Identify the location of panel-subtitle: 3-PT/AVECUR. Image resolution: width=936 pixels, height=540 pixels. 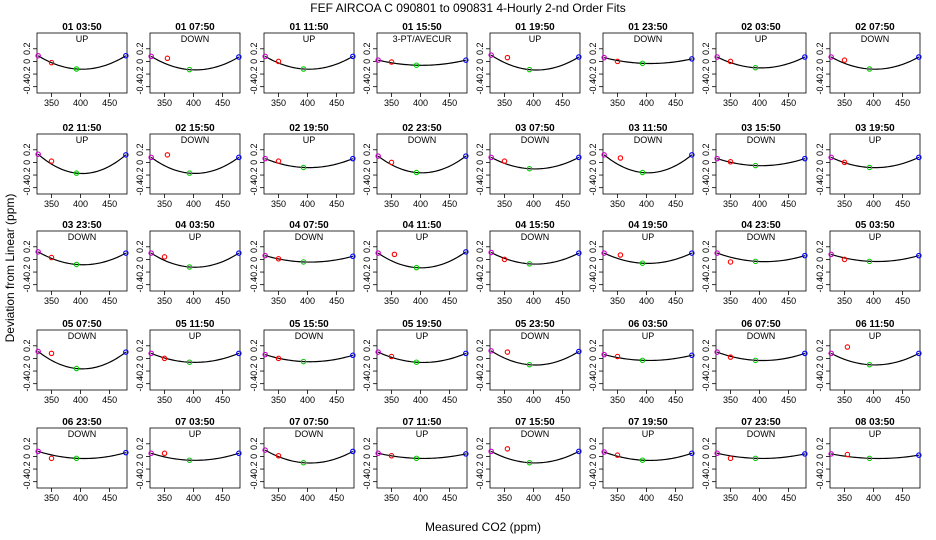
(422, 39).